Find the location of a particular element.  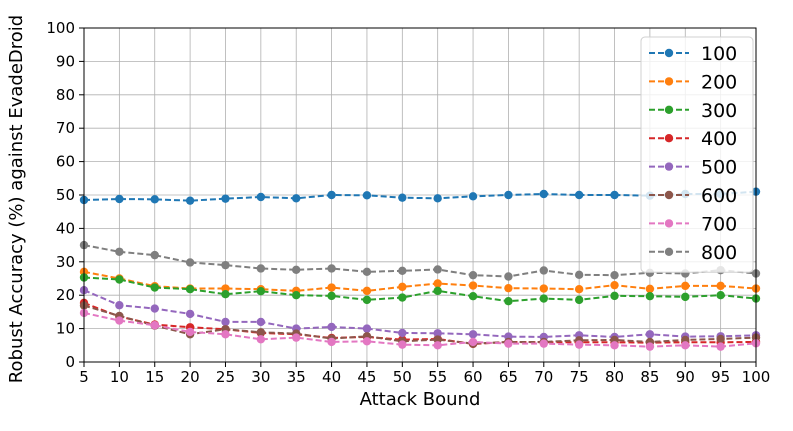

x-tick-label: 40 is located at coordinates (331, 377).